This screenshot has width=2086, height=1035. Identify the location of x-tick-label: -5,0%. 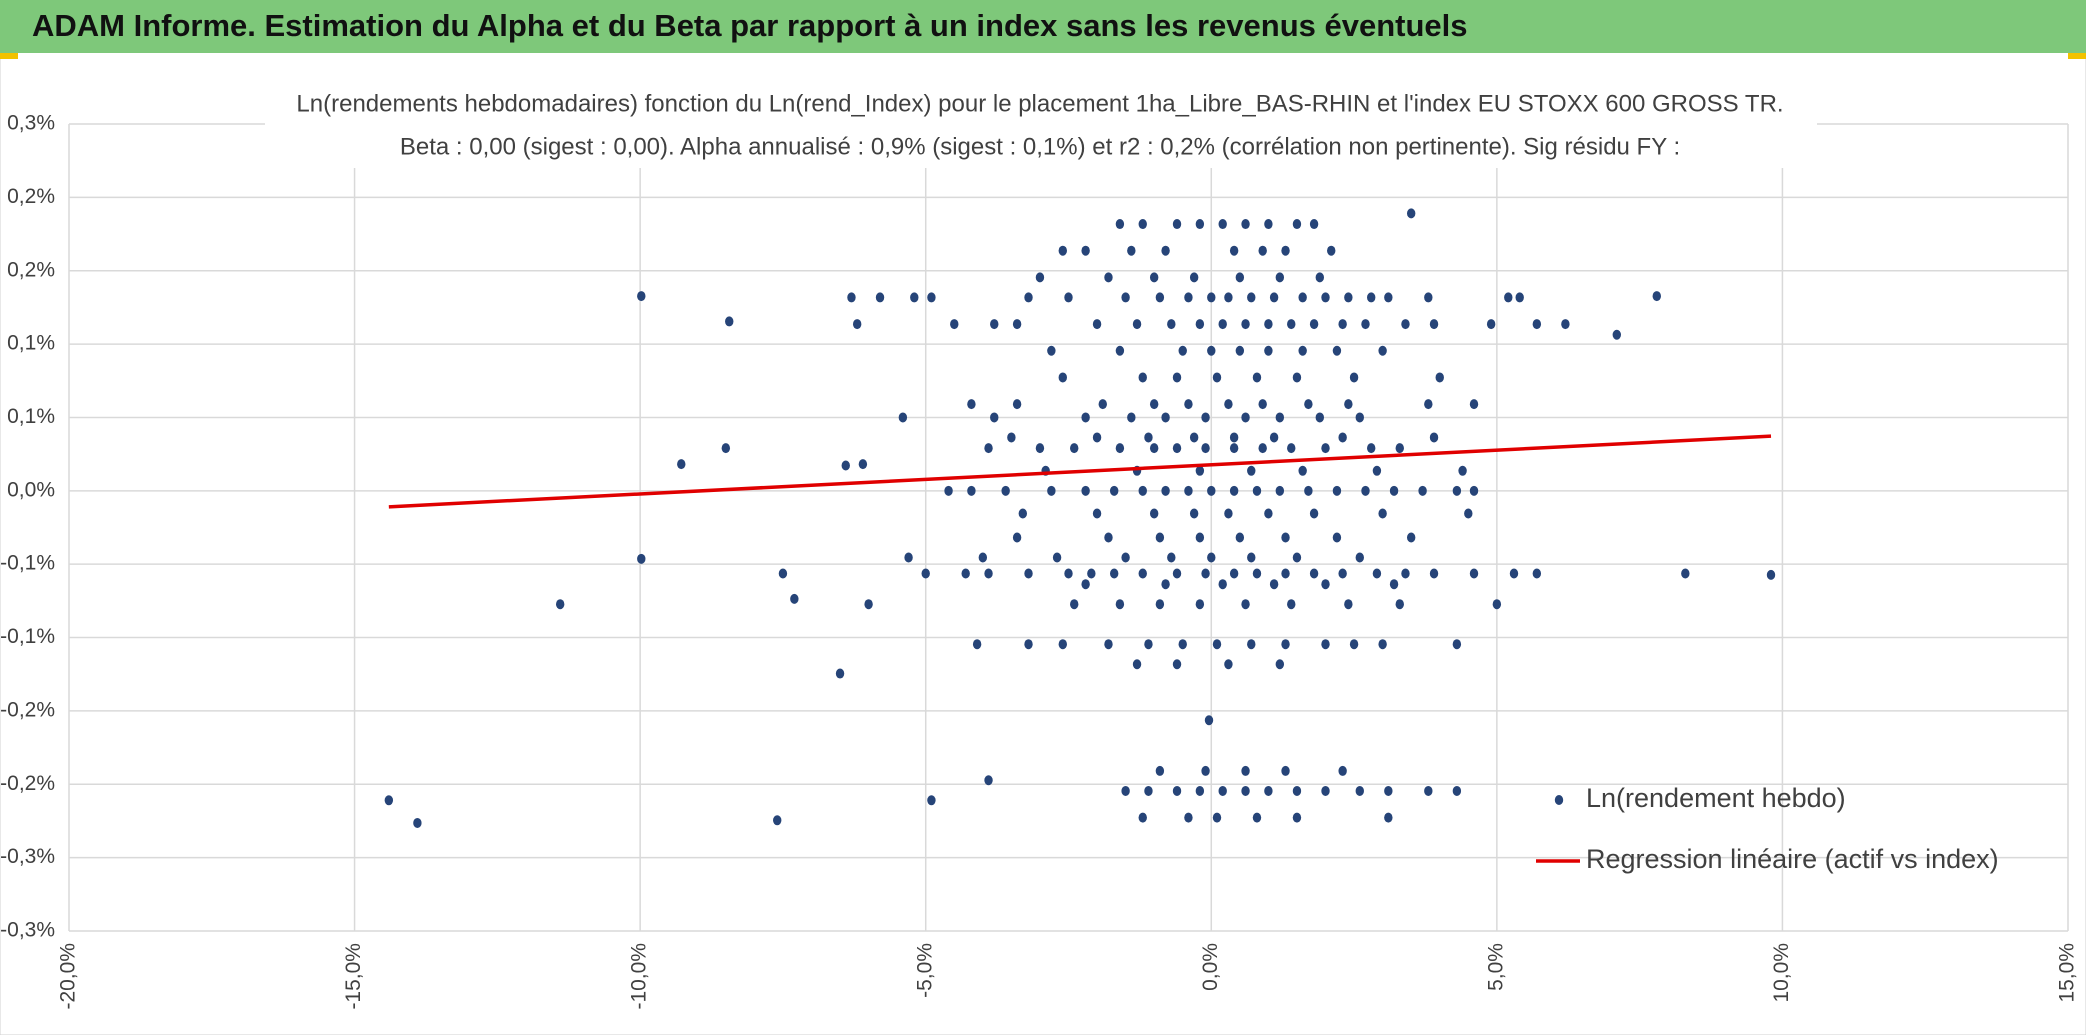
(924, 970).